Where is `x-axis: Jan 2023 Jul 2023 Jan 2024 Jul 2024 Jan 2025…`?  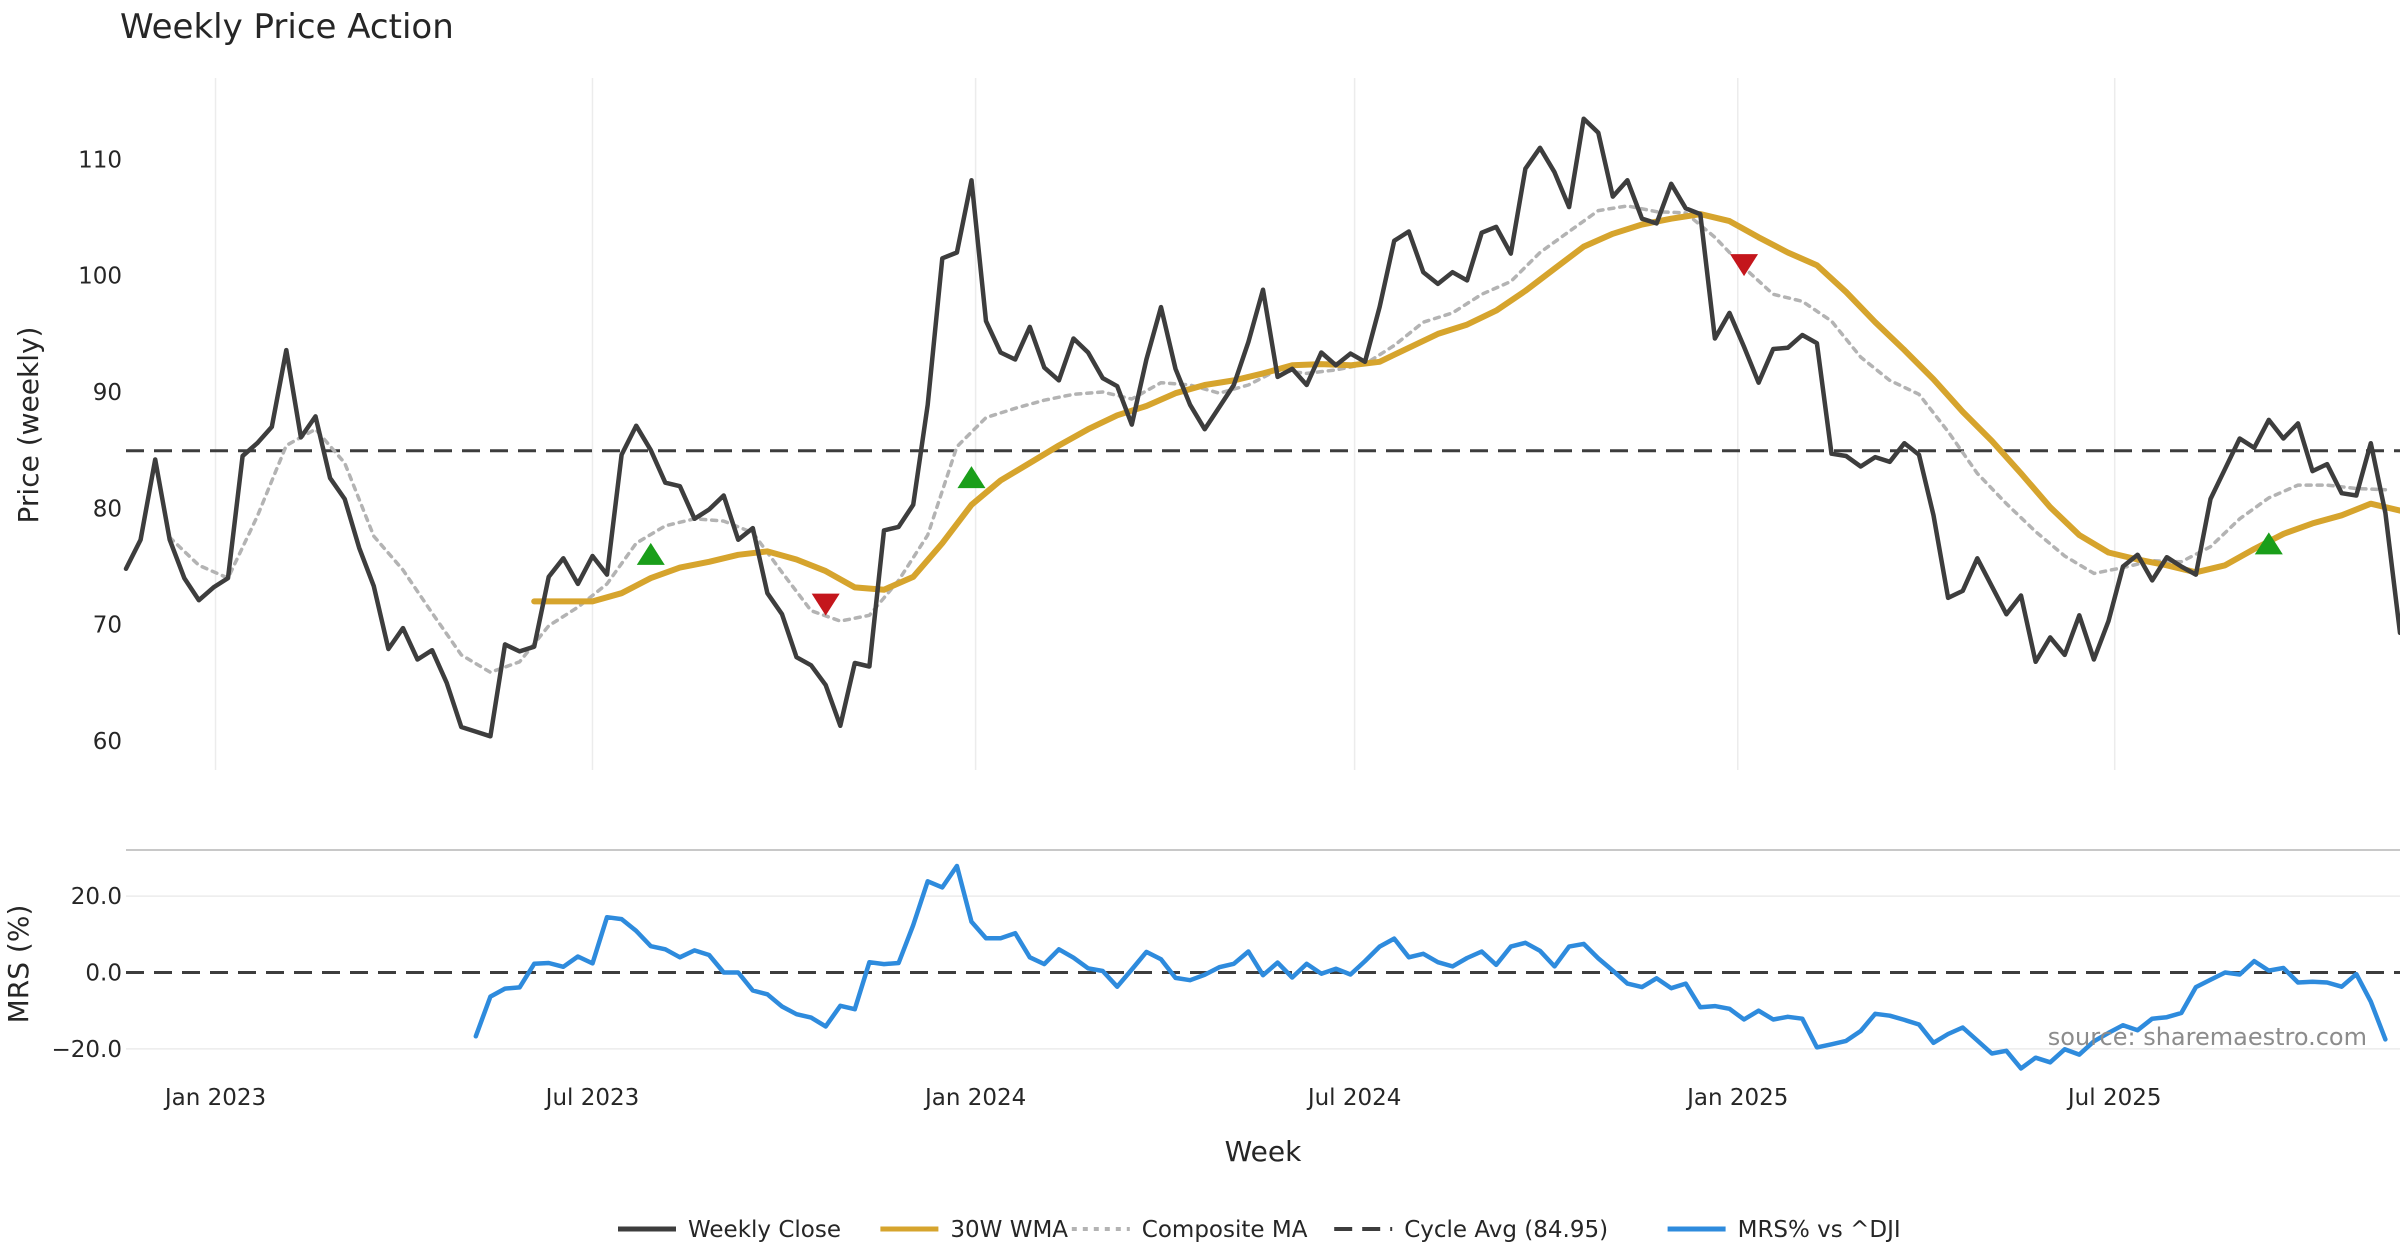
x-axis: Jan 2023 Jul 2023 Jan 2024 Jul 2024 Jan 2025… is located at coordinates (1162, 1098).